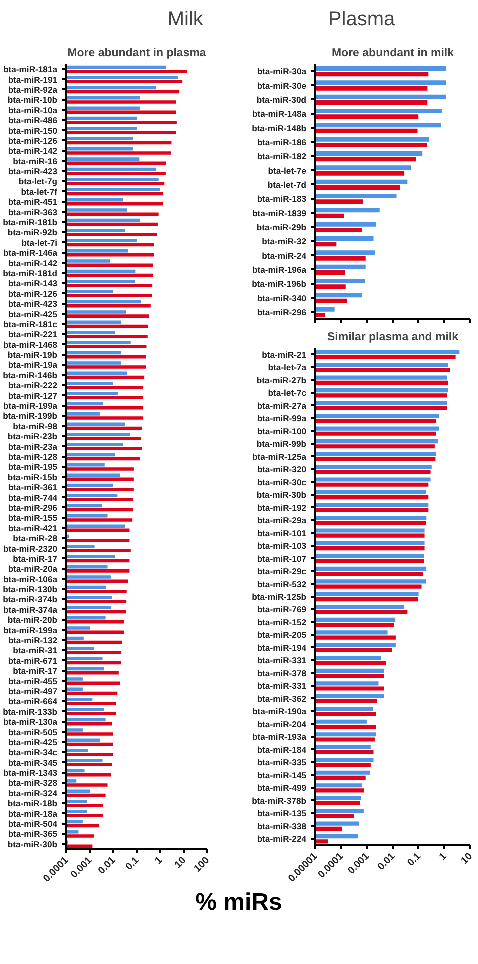 This screenshot has width=478, height=964. What do you see at coordinates (282, 507) in the screenshot?
I see `y-tick-label: bta-miR-192` at bounding box center [282, 507].